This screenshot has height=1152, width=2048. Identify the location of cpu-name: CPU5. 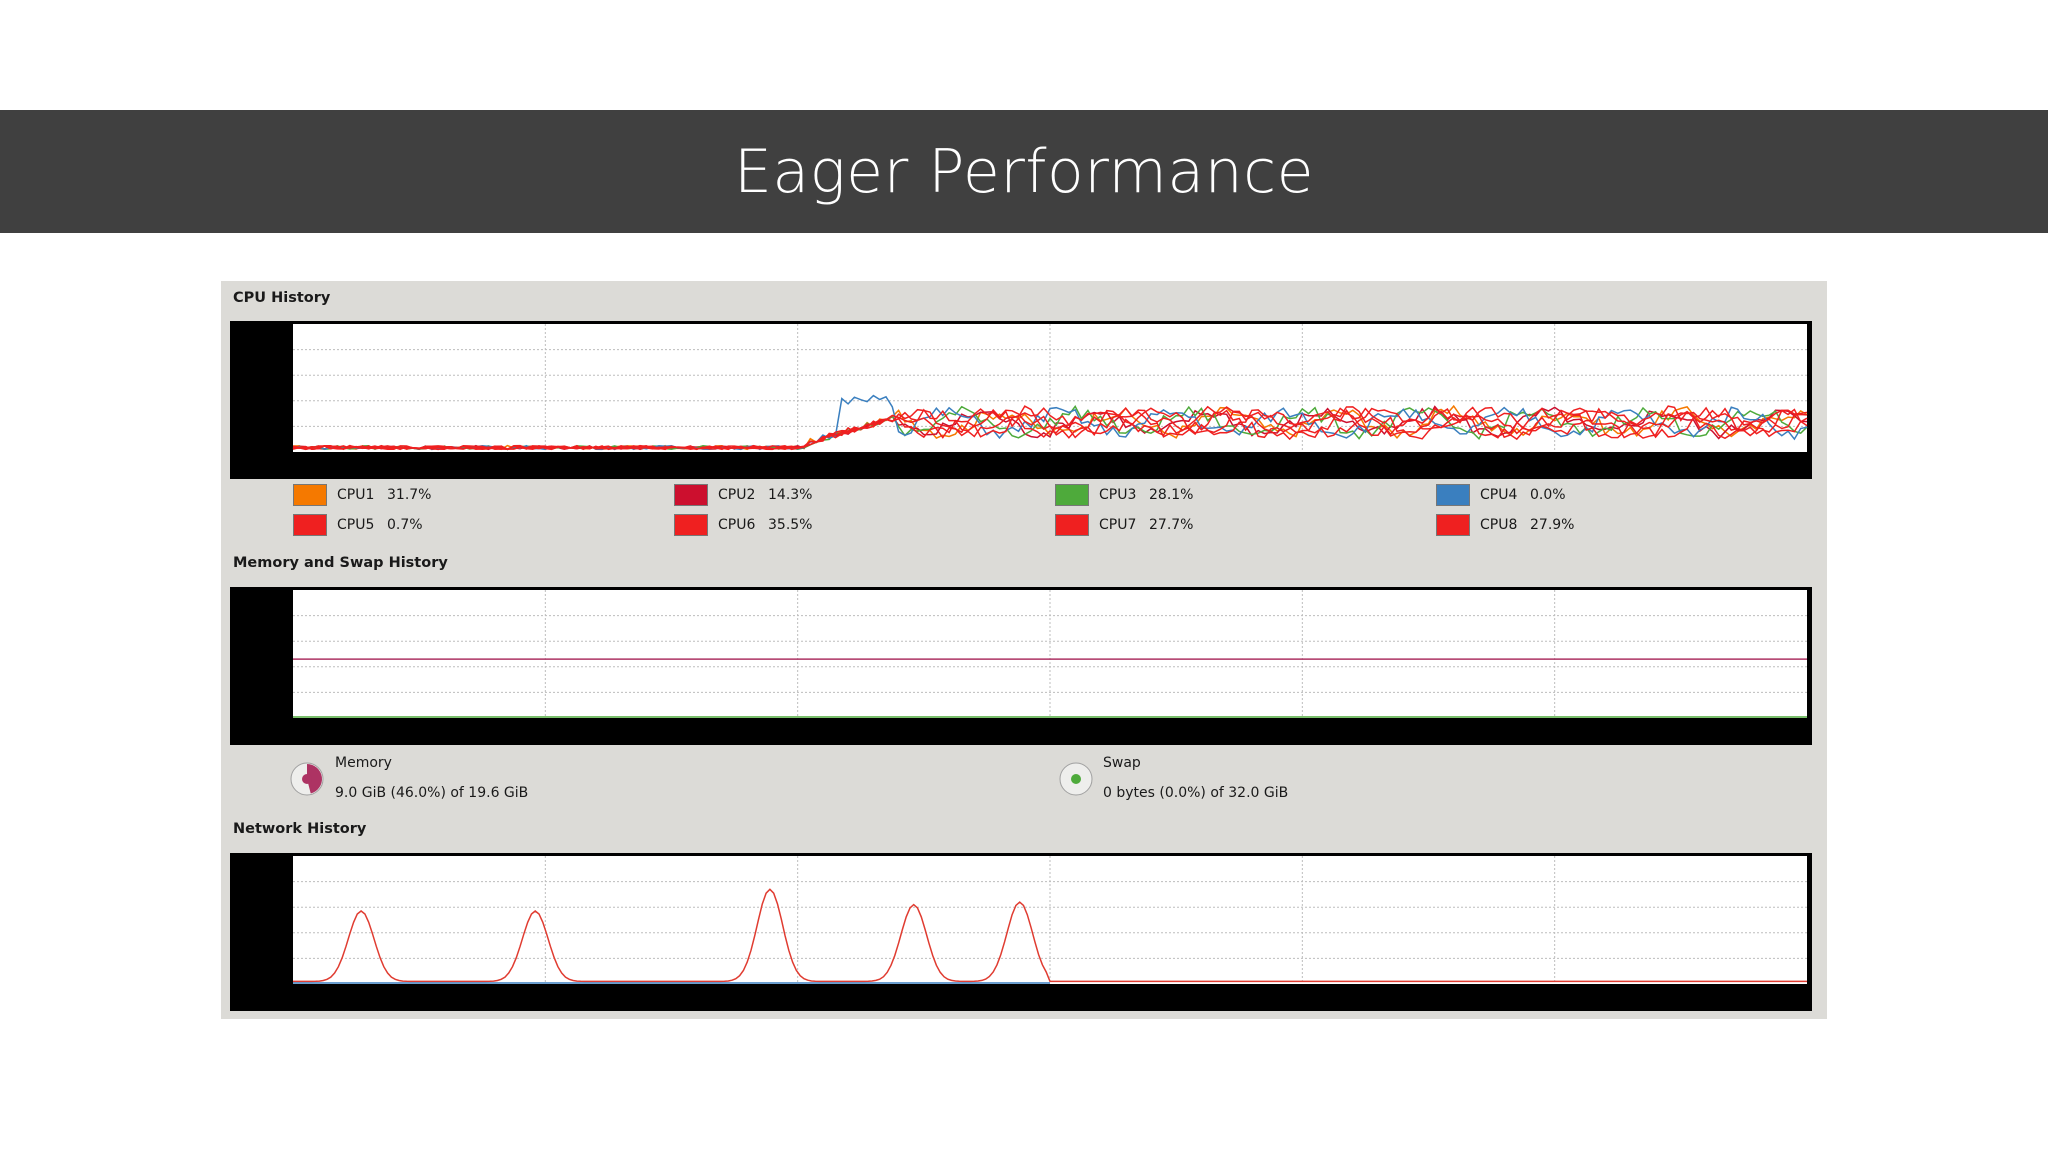
(356, 525).